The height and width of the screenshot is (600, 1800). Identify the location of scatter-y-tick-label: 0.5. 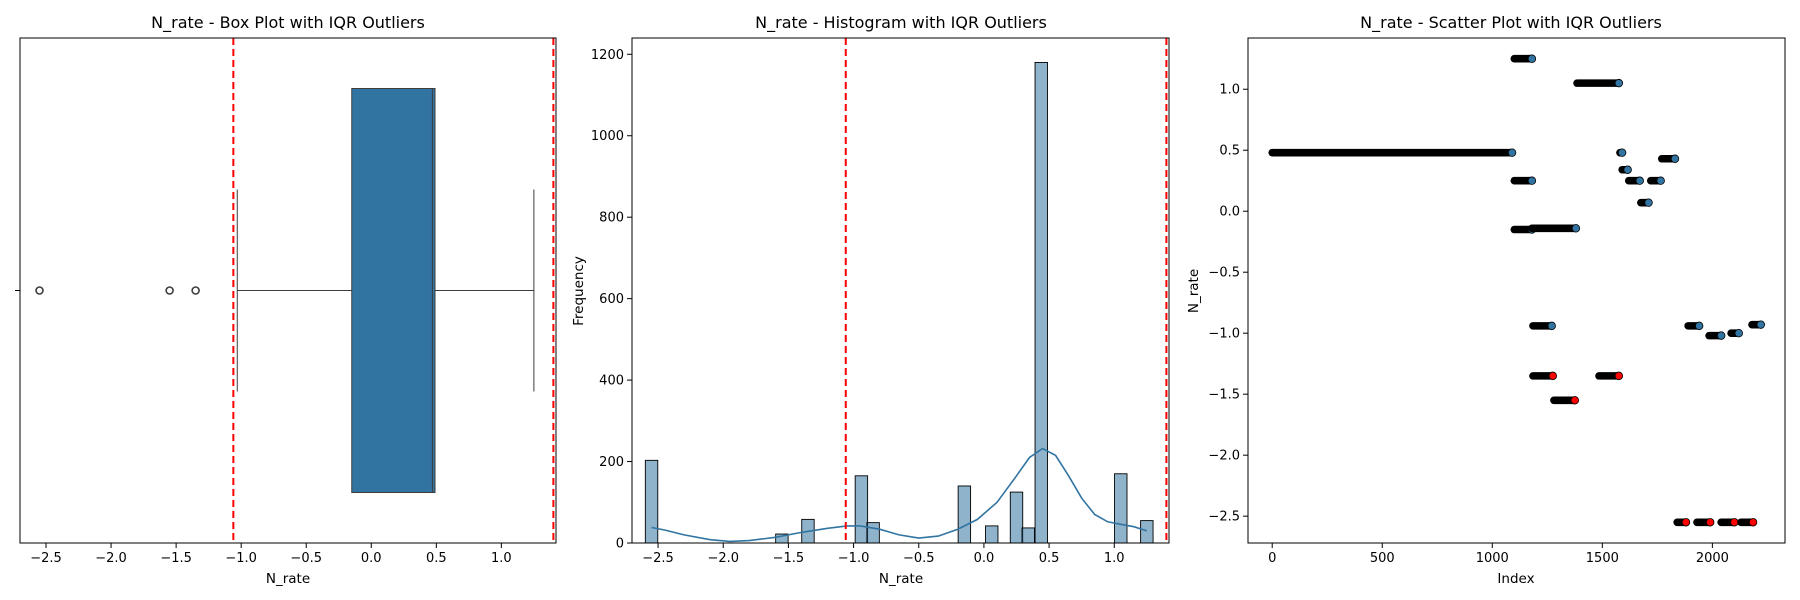
(1229, 151).